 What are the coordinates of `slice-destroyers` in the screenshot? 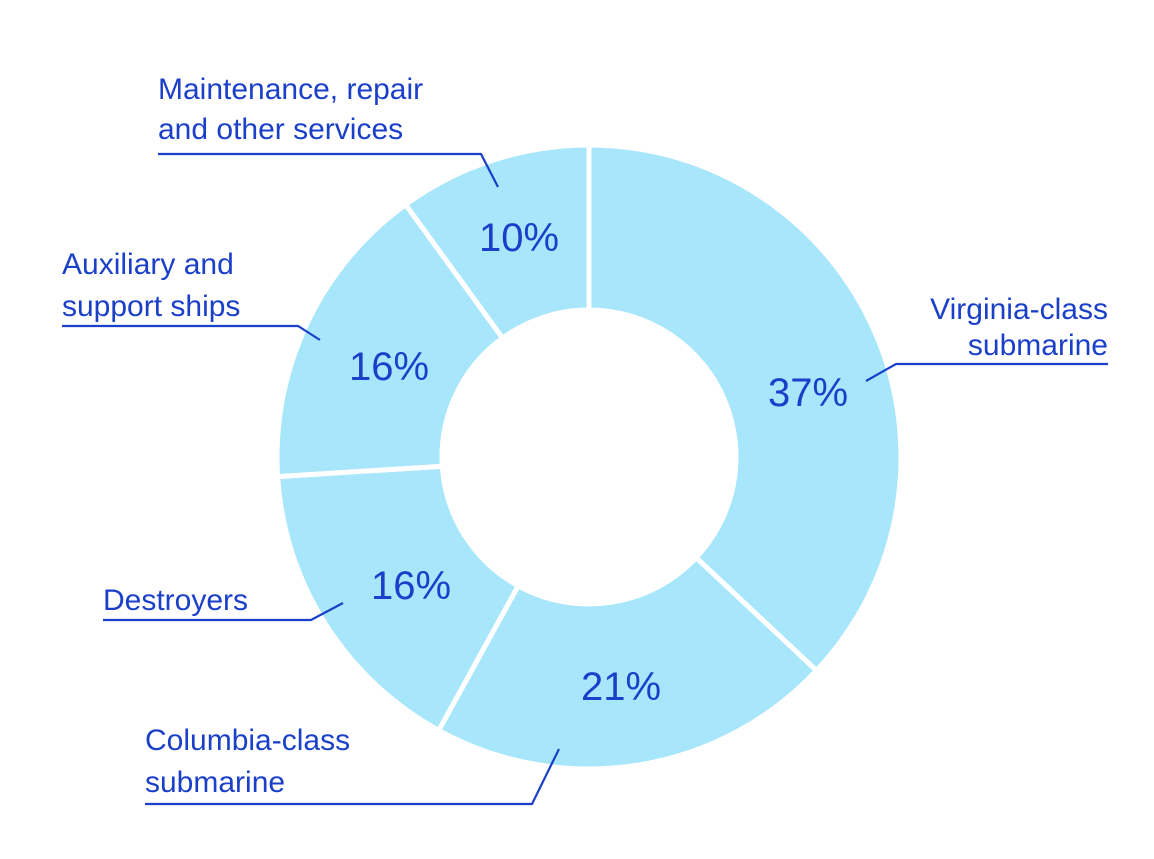 It's located at (398, 598).